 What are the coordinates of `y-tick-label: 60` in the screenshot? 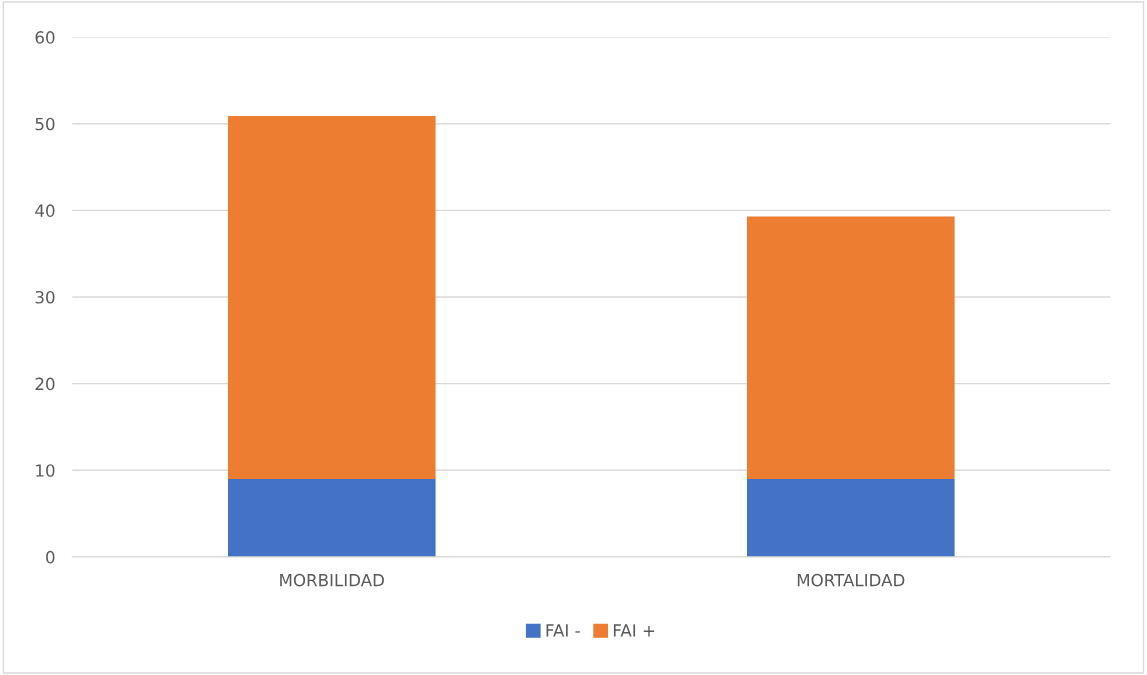 It's located at (45, 37).